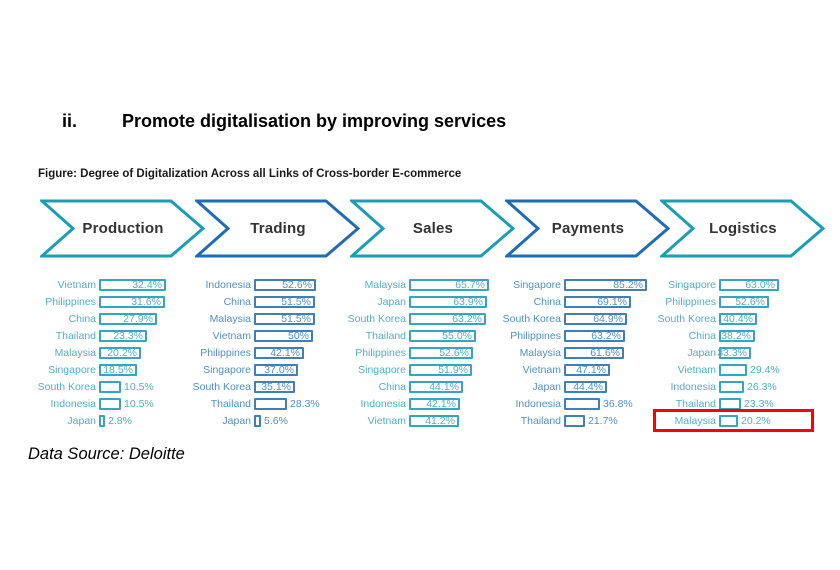 The image size is (840, 570). Describe the element at coordinates (605, 352) in the screenshot. I see `value-label: 61.6%` at that location.